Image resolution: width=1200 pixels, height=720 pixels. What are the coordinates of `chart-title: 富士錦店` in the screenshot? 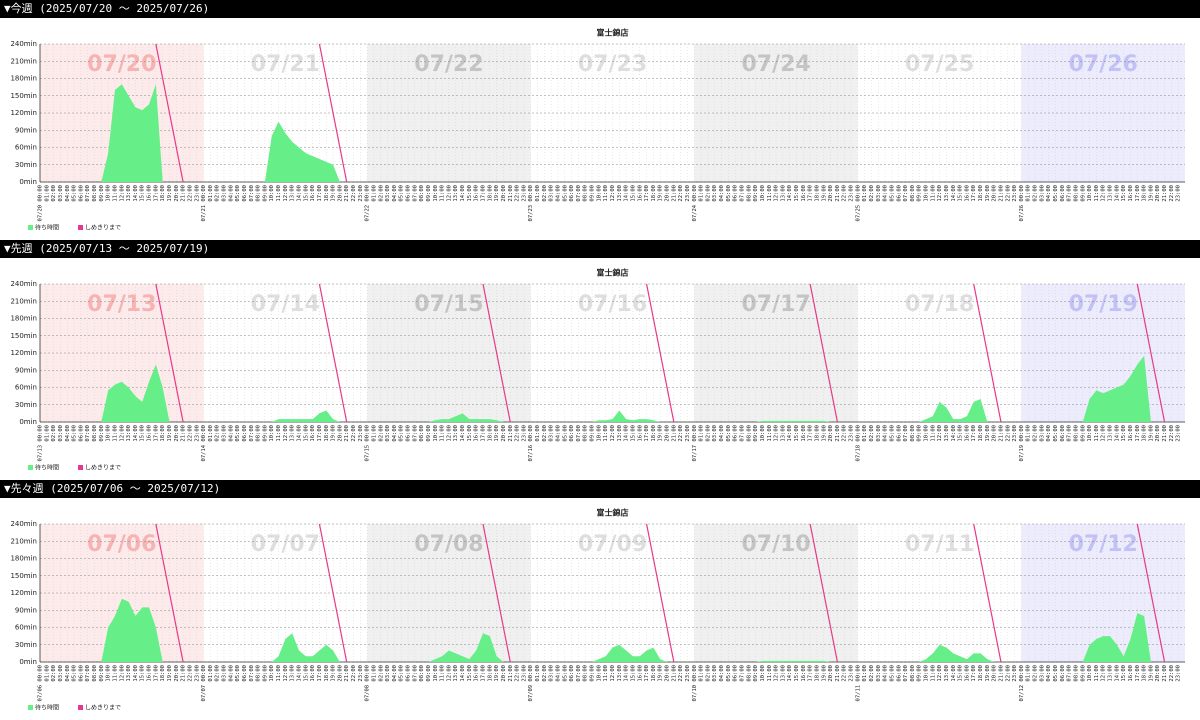 It's located at (613, 513).